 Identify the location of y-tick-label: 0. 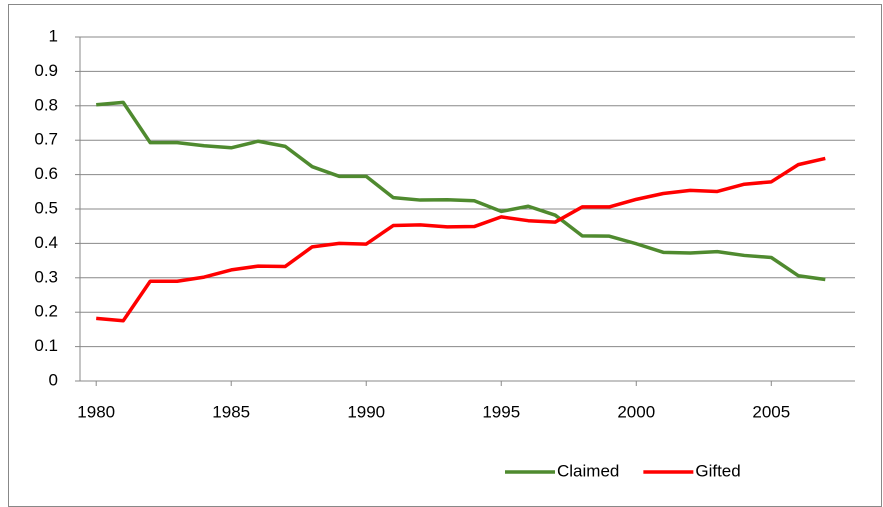
(53, 379).